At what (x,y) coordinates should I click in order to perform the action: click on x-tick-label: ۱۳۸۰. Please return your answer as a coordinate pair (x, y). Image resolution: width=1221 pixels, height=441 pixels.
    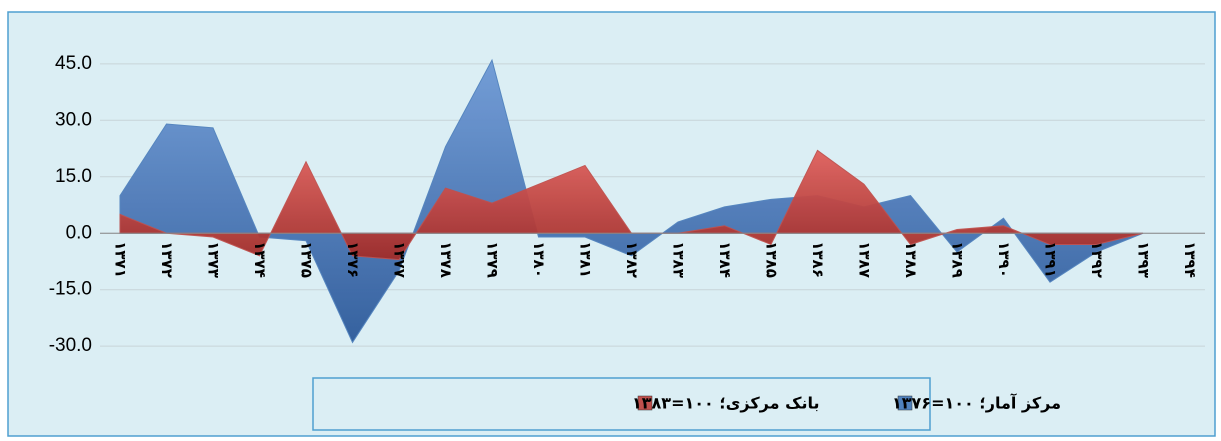
    Looking at the image, I should click on (539, 259).